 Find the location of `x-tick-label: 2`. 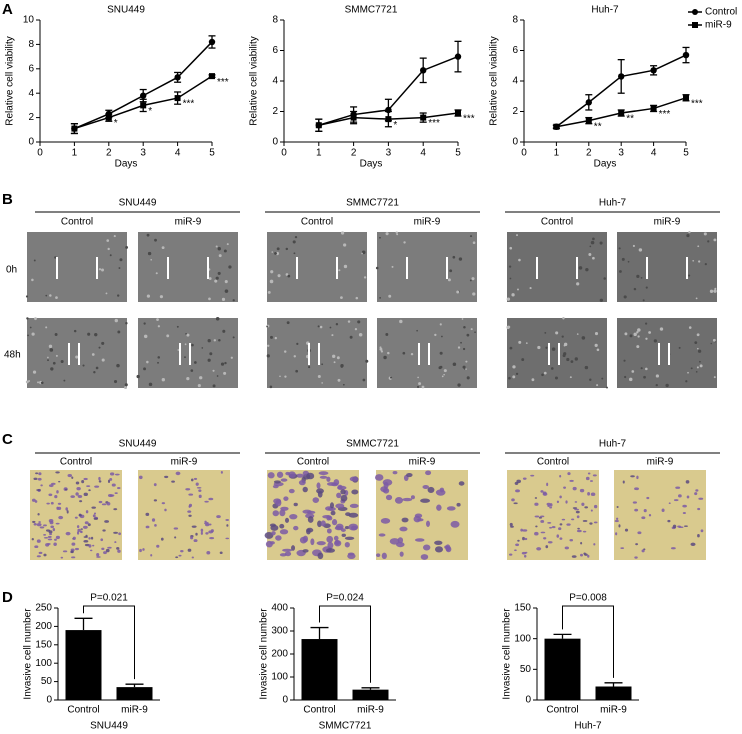

x-tick-label: 2 is located at coordinates (589, 153).